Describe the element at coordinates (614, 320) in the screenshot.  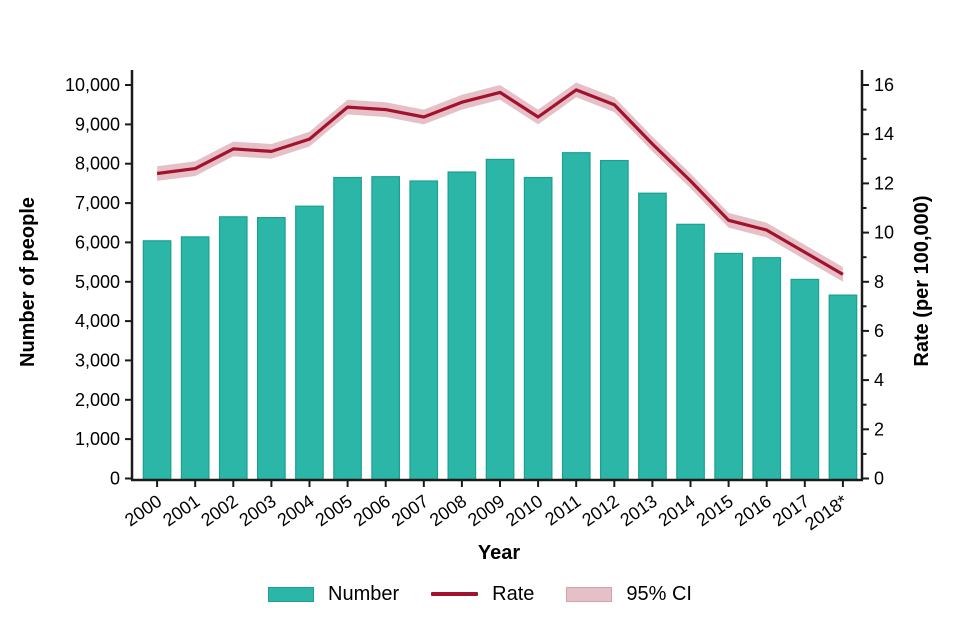
I see `bar-2012` at that location.